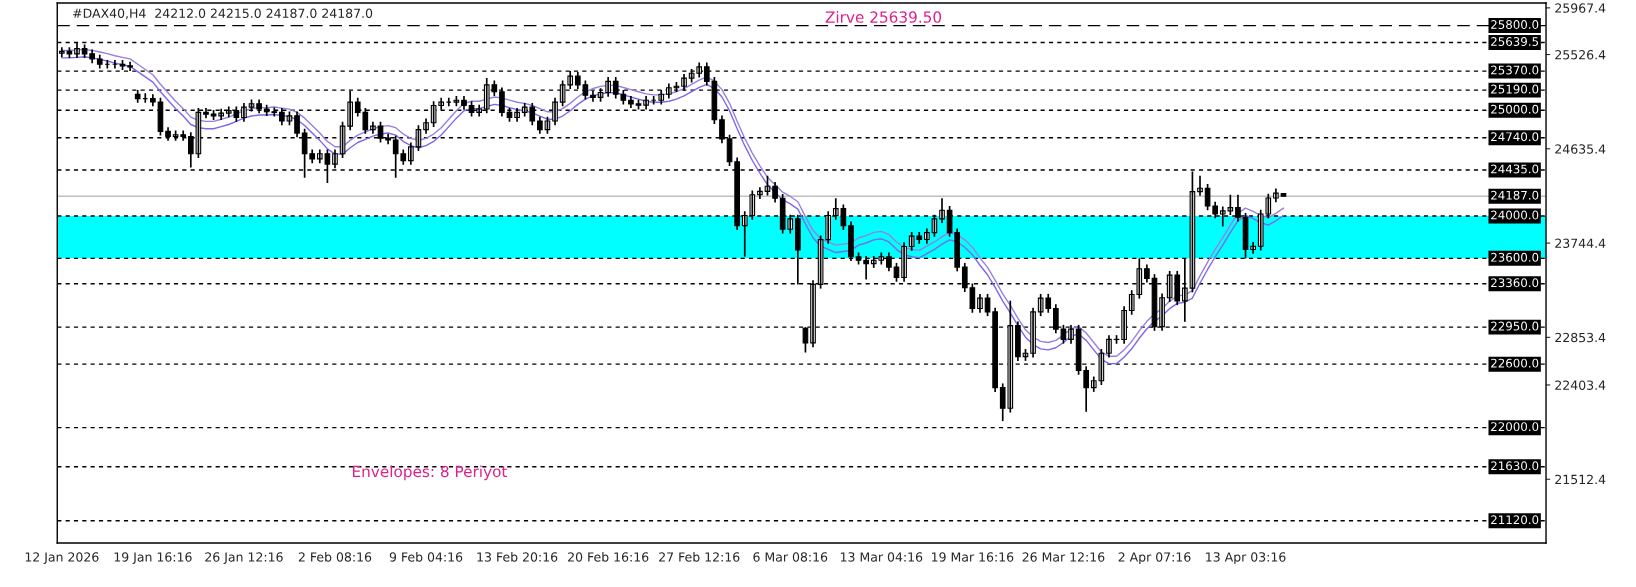  I want to click on x-tick-label: 26 Jan 12:16, so click(244, 558).